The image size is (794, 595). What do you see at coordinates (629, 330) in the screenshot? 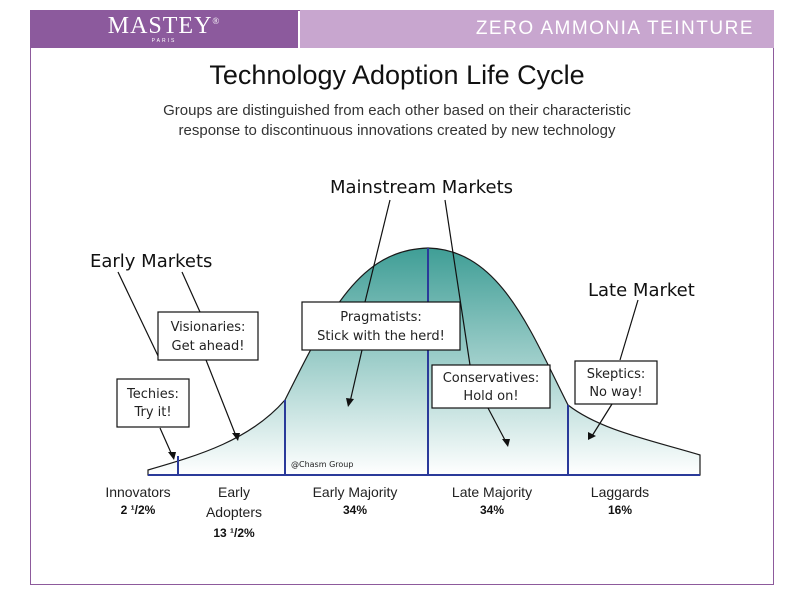
I see `pointer-late-to-skeptics` at bounding box center [629, 330].